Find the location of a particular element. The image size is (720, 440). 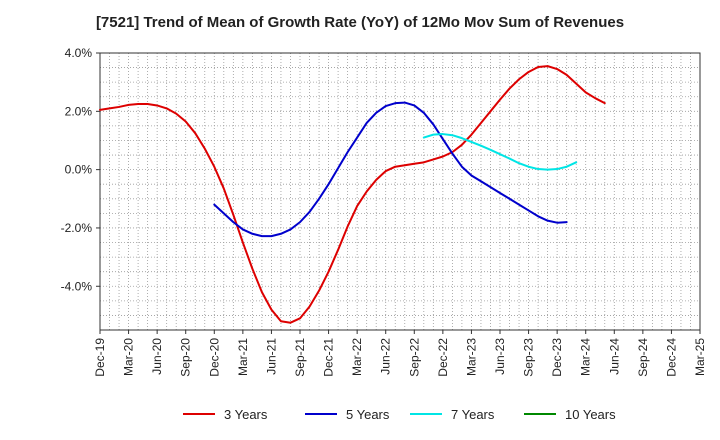

y-tick-label: -4.0% is located at coordinates (77, 286).